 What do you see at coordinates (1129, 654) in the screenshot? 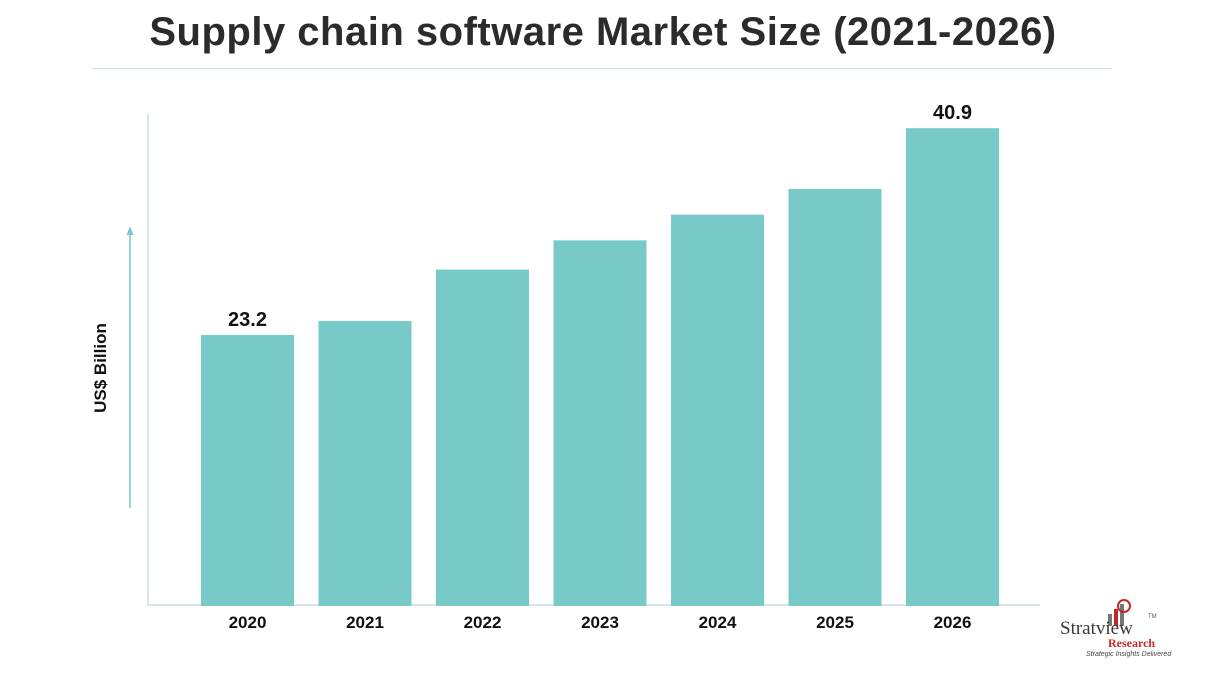
I see `logo-tagline: Strategic Insights Delivered` at bounding box center [1129, 654].